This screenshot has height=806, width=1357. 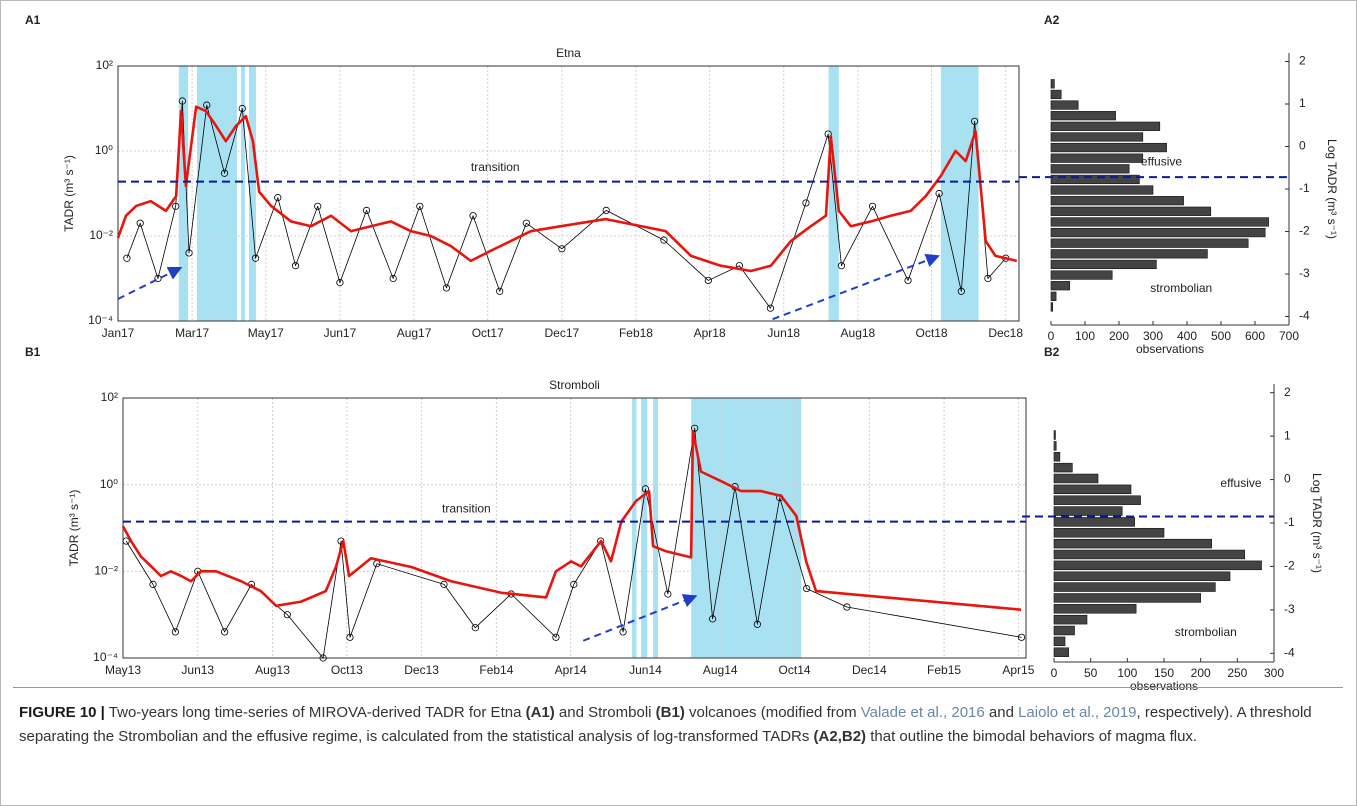 I want to click on x-tick-label: 250, so click(x=1237, y=673).